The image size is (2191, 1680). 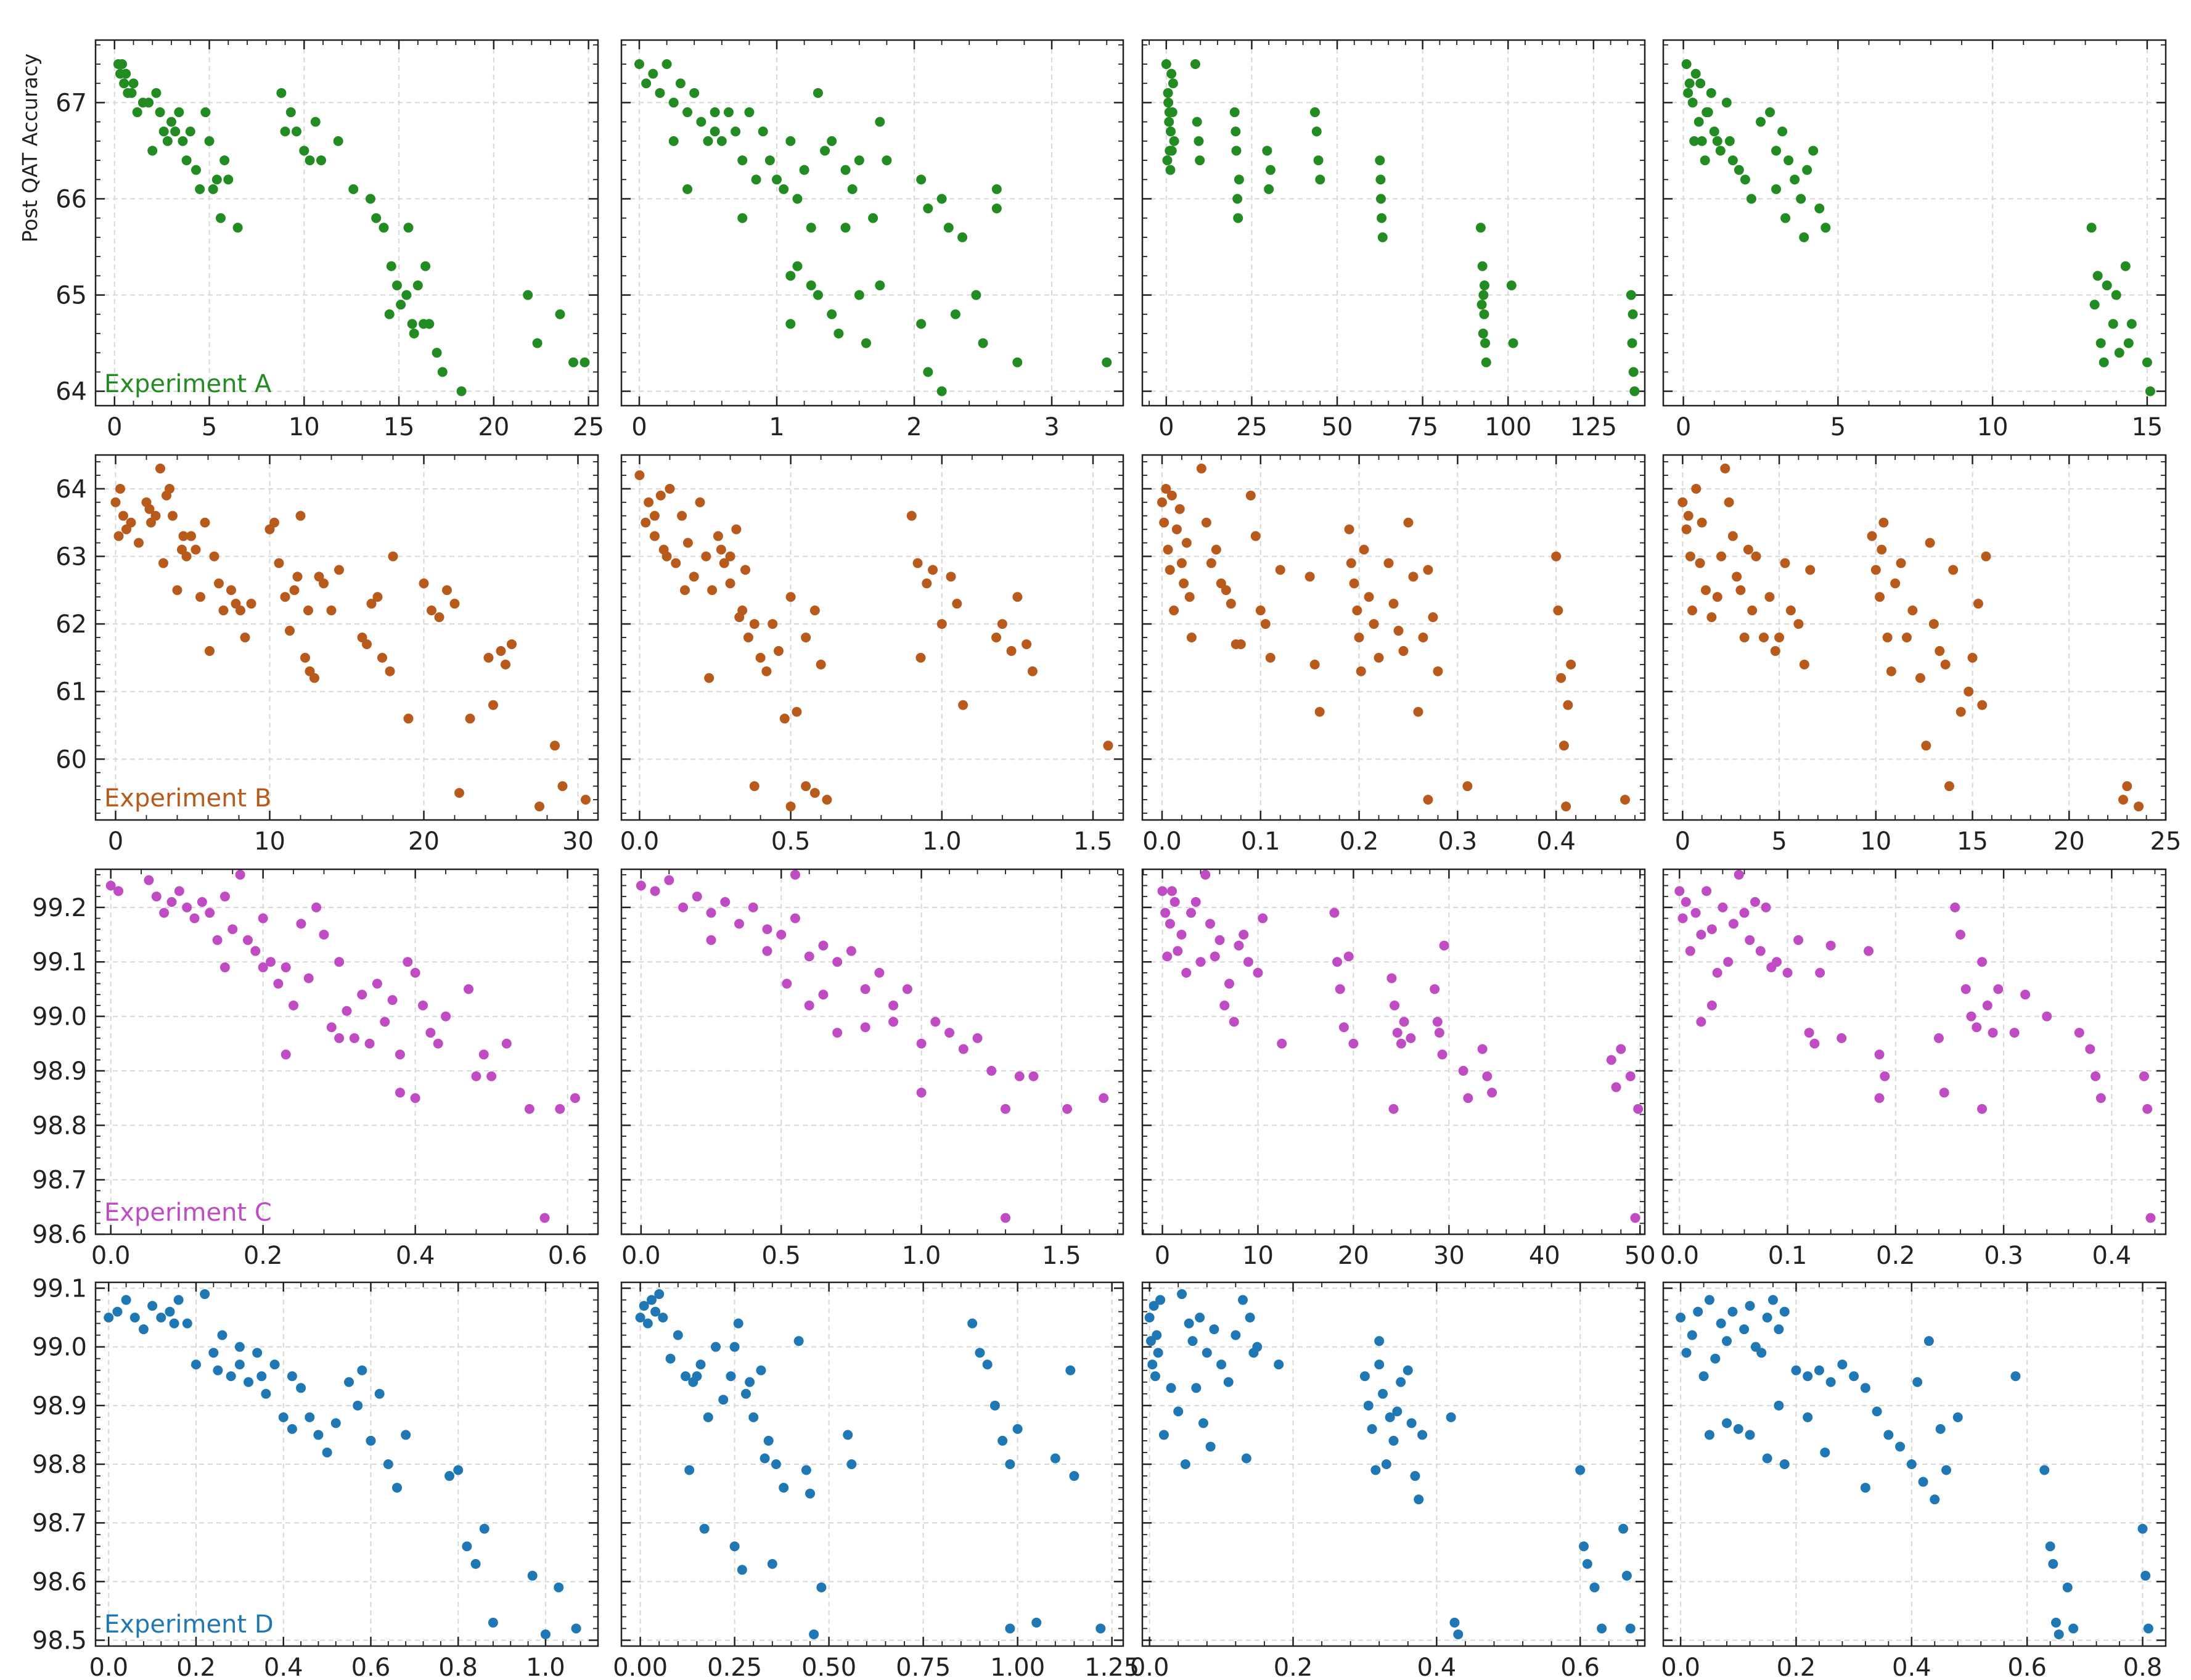 I want to click on x-tick-label: 0, so click(x=115, y=842).